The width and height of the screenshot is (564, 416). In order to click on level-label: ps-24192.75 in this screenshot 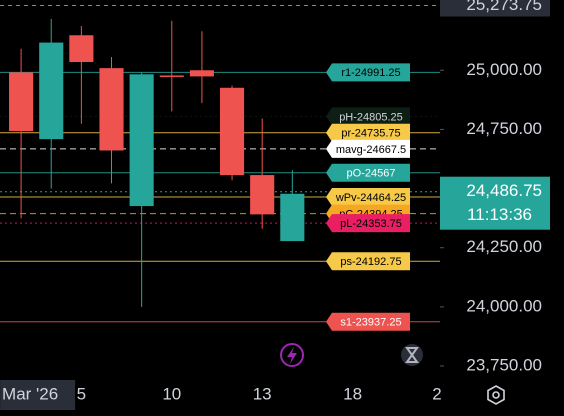, I will do `click(370, 262)`.